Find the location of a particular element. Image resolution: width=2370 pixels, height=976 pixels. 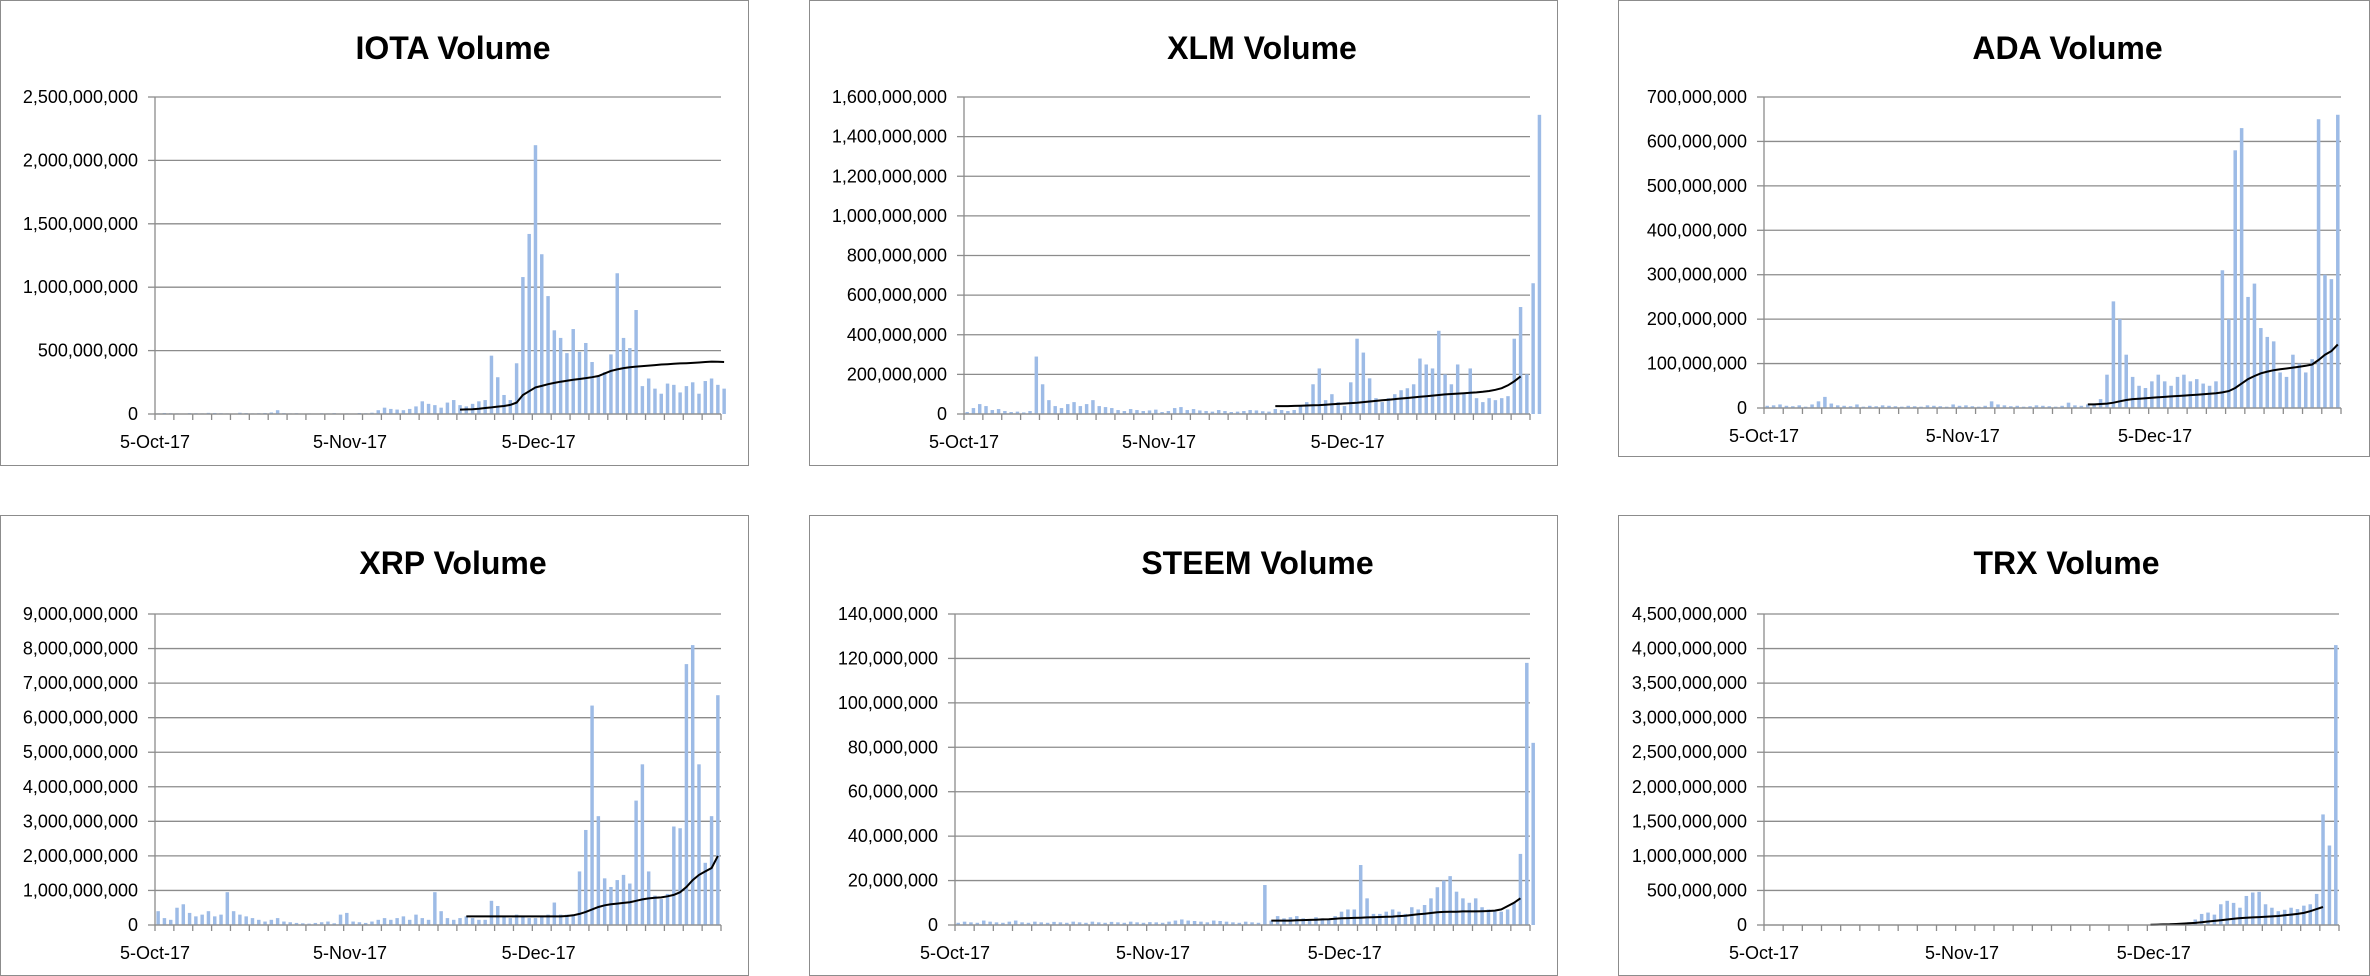

y-tick-label: 300,000,000 is located at coordinates (1697, 275).